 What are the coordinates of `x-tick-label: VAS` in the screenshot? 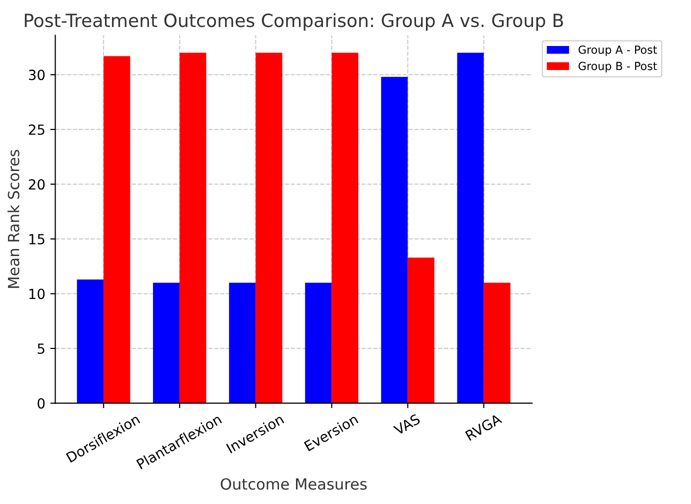 It's located at (406, 425).